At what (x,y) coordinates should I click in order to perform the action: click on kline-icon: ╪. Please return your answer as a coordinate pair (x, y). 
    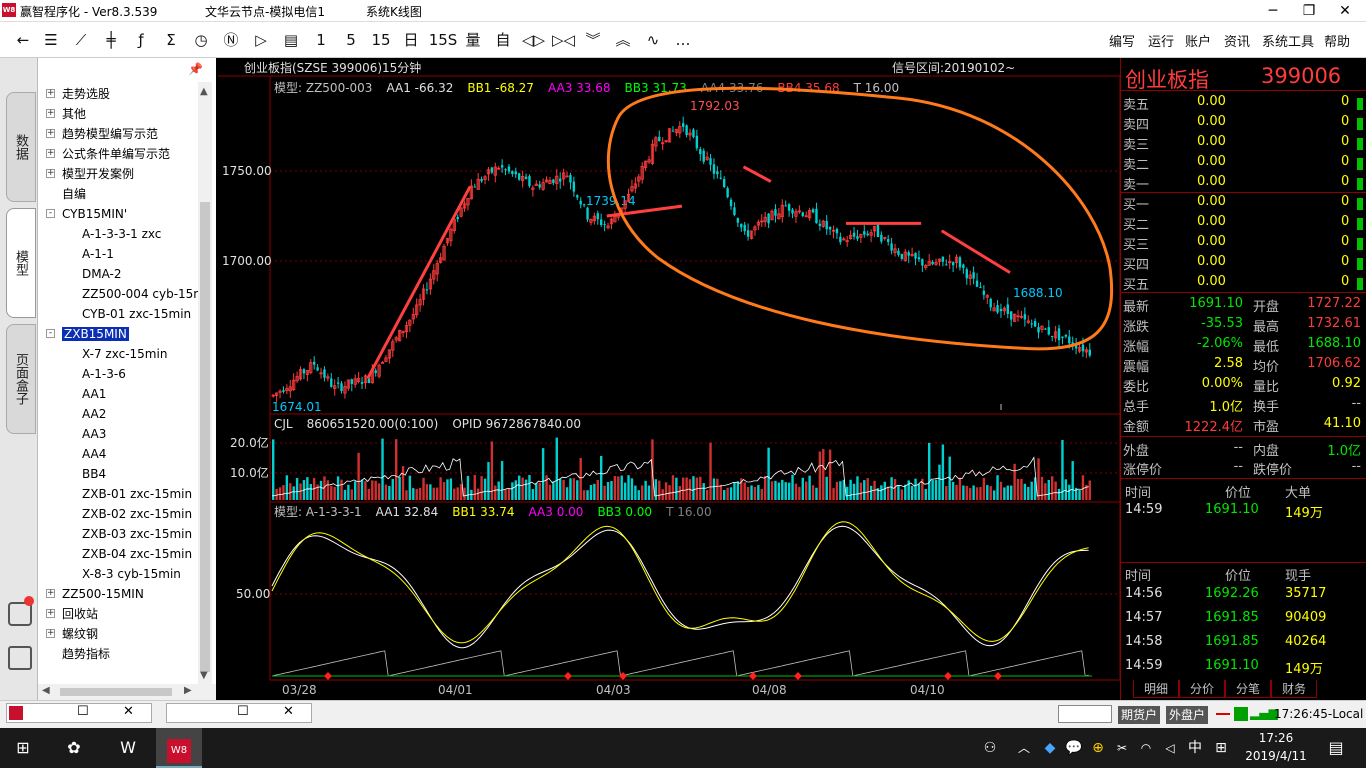
    Looking at the image, I should click on (111, 40).